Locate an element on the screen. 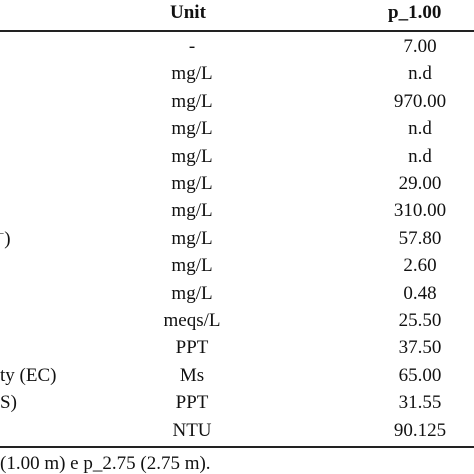 The width and height of the screenshot is (474, 474). parameter-text: ) is located at coordinates (7, 239).